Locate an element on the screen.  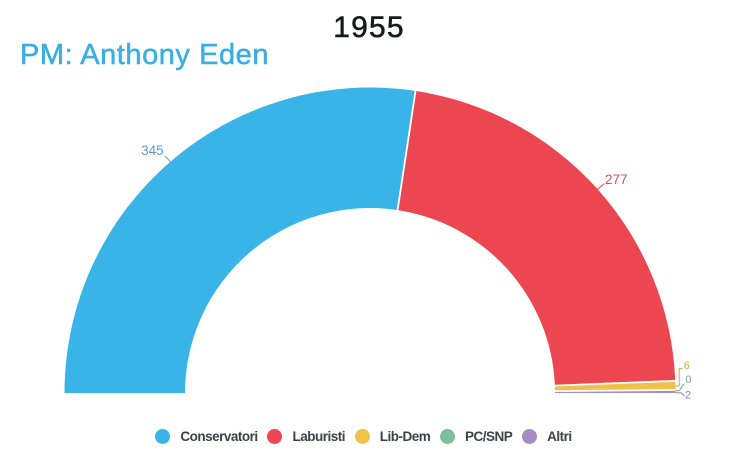
svg-text: 2 is located at coordinates (688, 395).